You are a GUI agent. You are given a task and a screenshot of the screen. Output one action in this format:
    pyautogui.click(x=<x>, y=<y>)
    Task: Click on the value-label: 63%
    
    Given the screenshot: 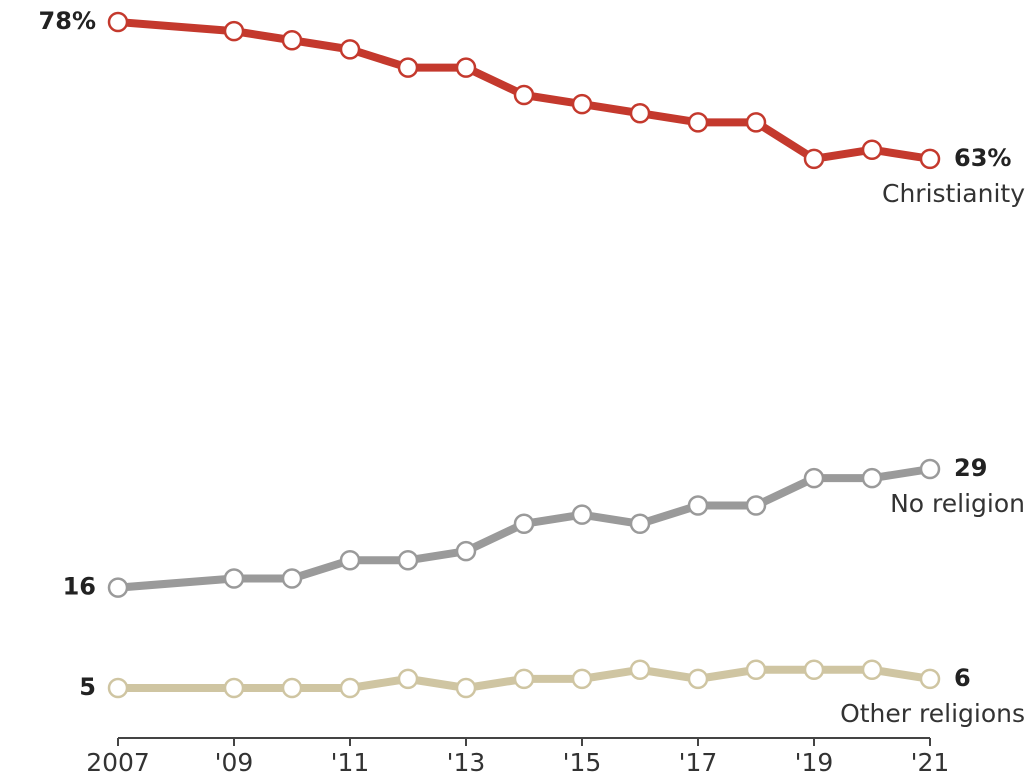 What is the action you would take?
    pyautogui.click(x=982, y=158)
    